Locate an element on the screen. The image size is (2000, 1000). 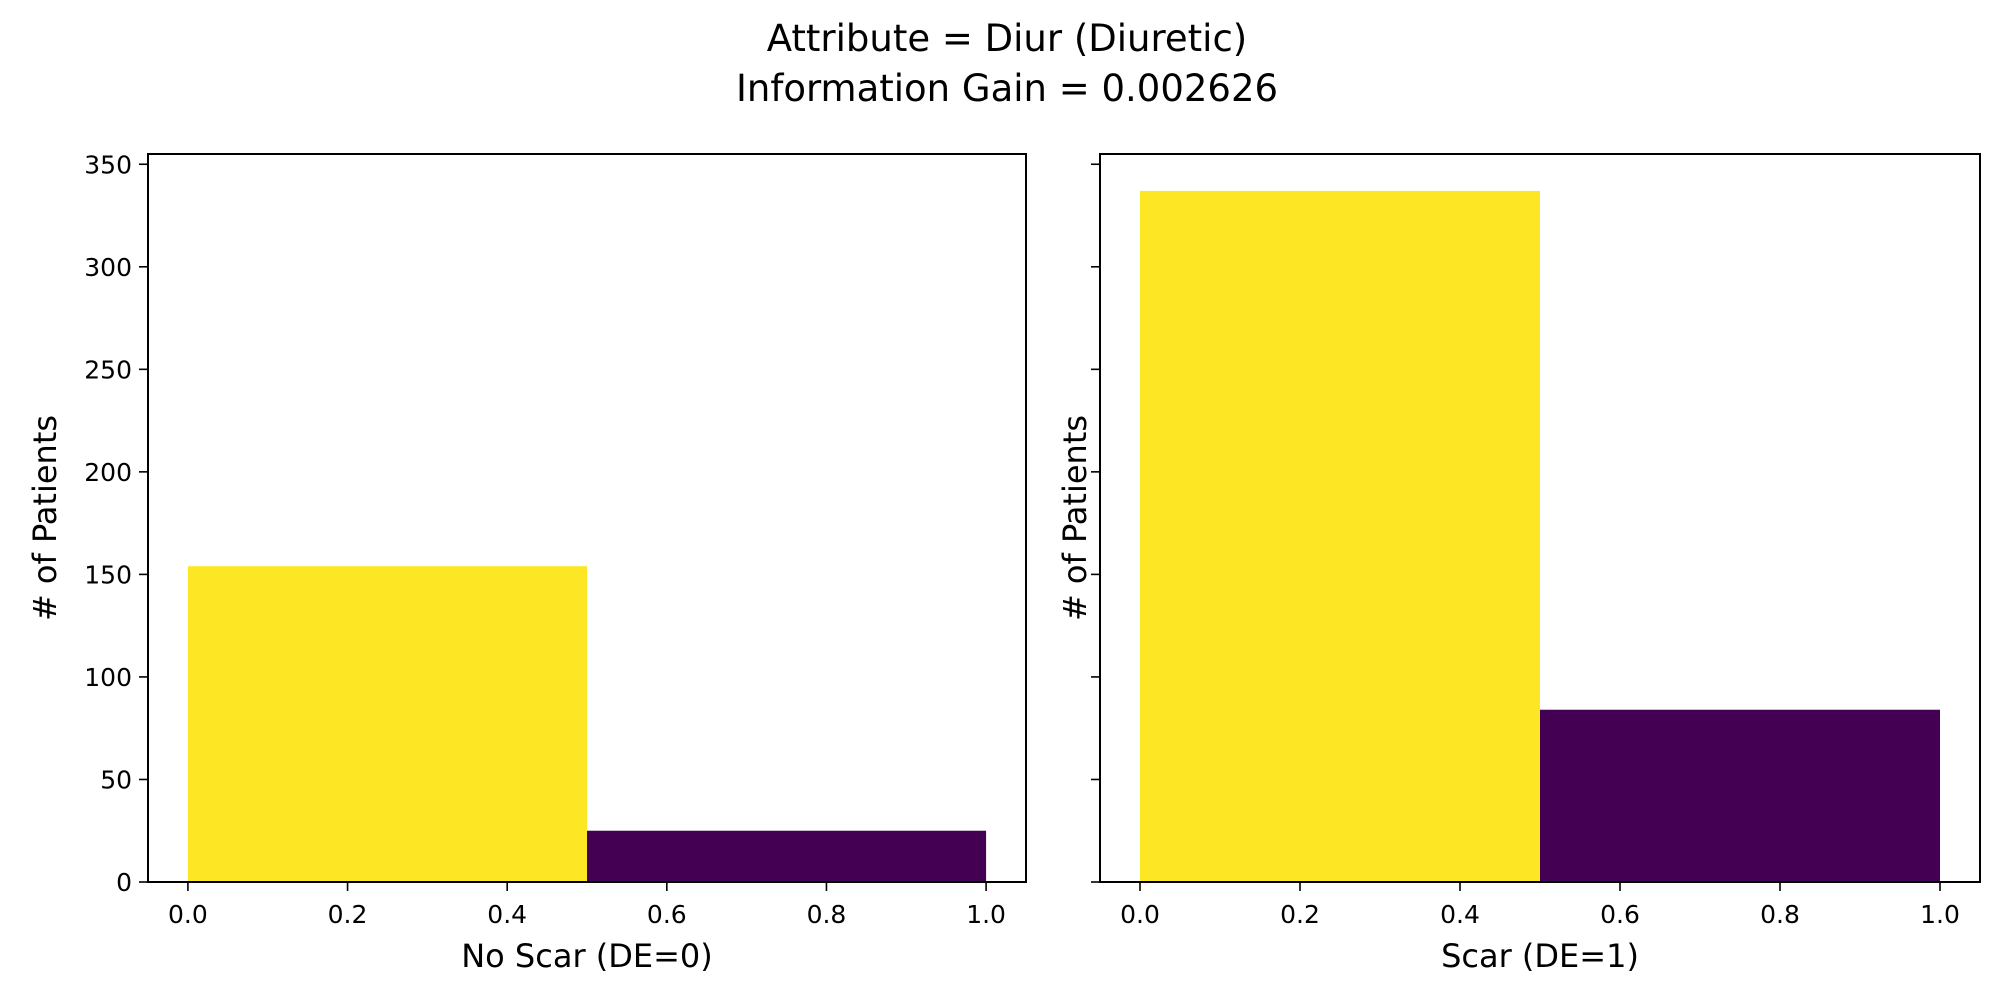
y-tick-label: 200 is located at coordinates (108, 472).